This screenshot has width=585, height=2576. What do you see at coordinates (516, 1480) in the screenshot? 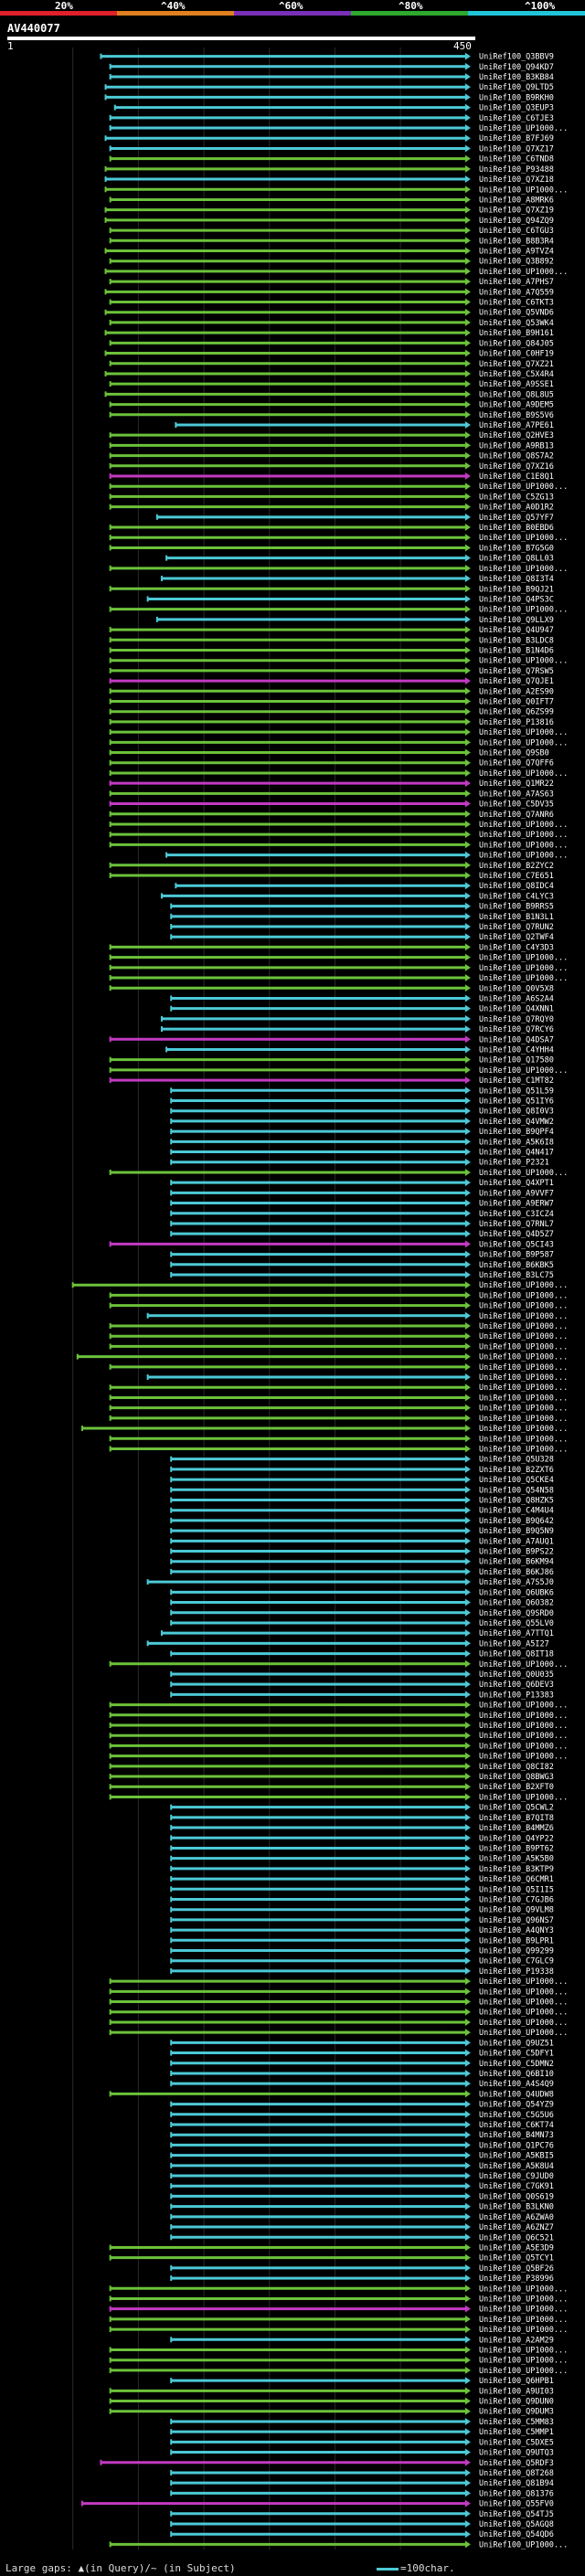
I see `hit-label: UniRef100_Q5CKE4` at bounding box center [516, 1480].